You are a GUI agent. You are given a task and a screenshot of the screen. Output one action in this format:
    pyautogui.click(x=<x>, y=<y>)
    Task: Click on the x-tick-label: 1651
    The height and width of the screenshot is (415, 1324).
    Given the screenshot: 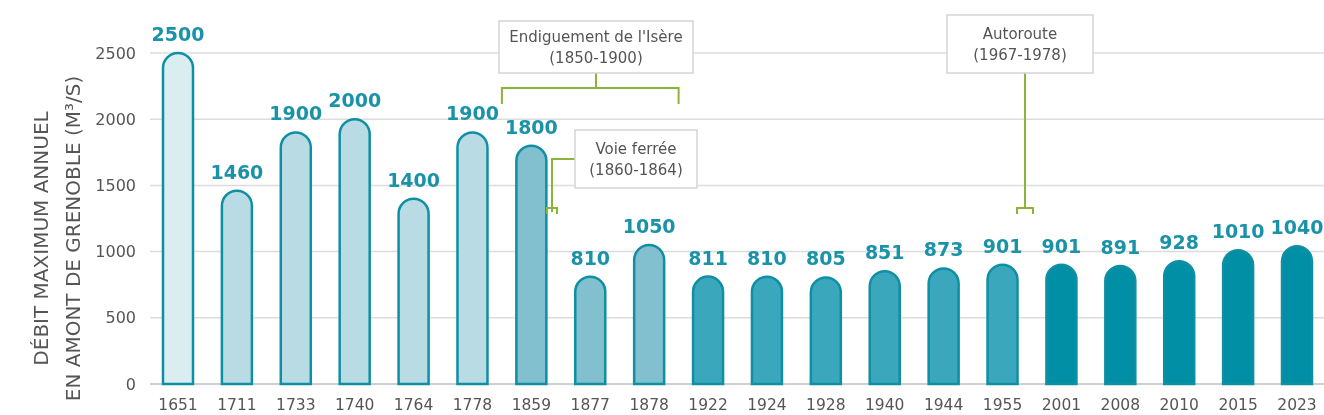 What is the action you would take?
    pyautogui.click(x=178, y=405)
    